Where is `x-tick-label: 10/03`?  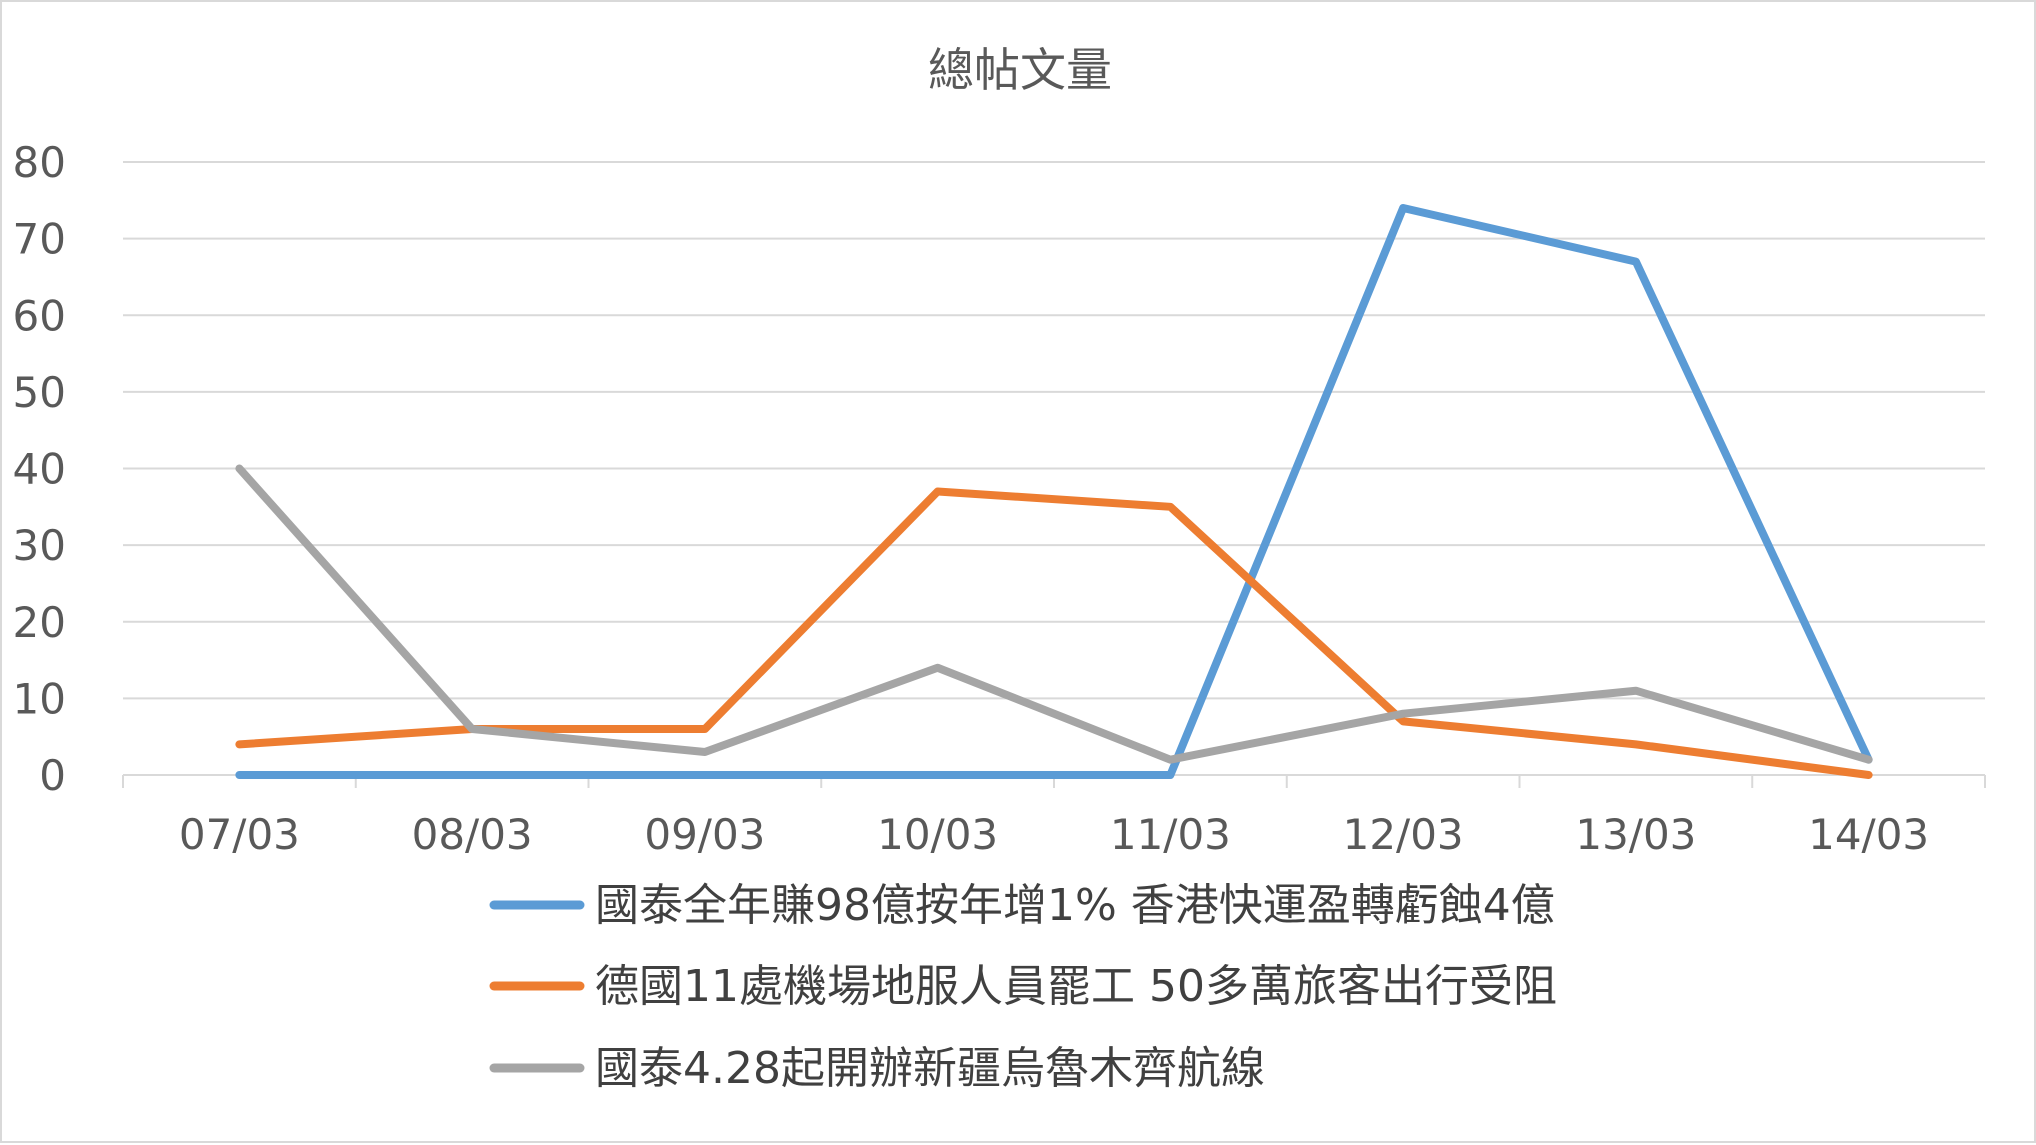 x-tick-label: 10/03 is located at coordinates (937, 834).